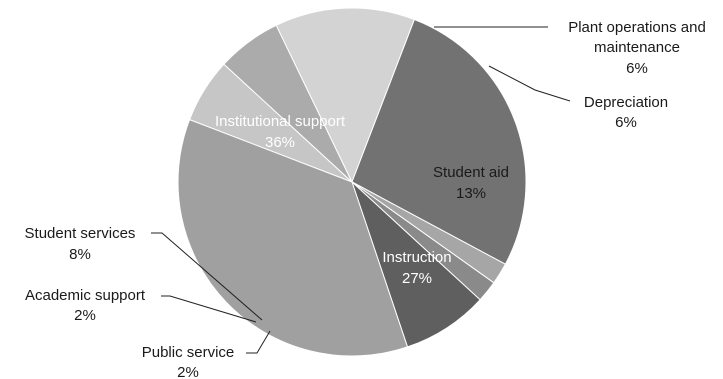 The width and height of the screenshot is (723, 379). Describe the element at coordinates (345, 95) in the screenshot. I see `slice-student-aid` at that location.